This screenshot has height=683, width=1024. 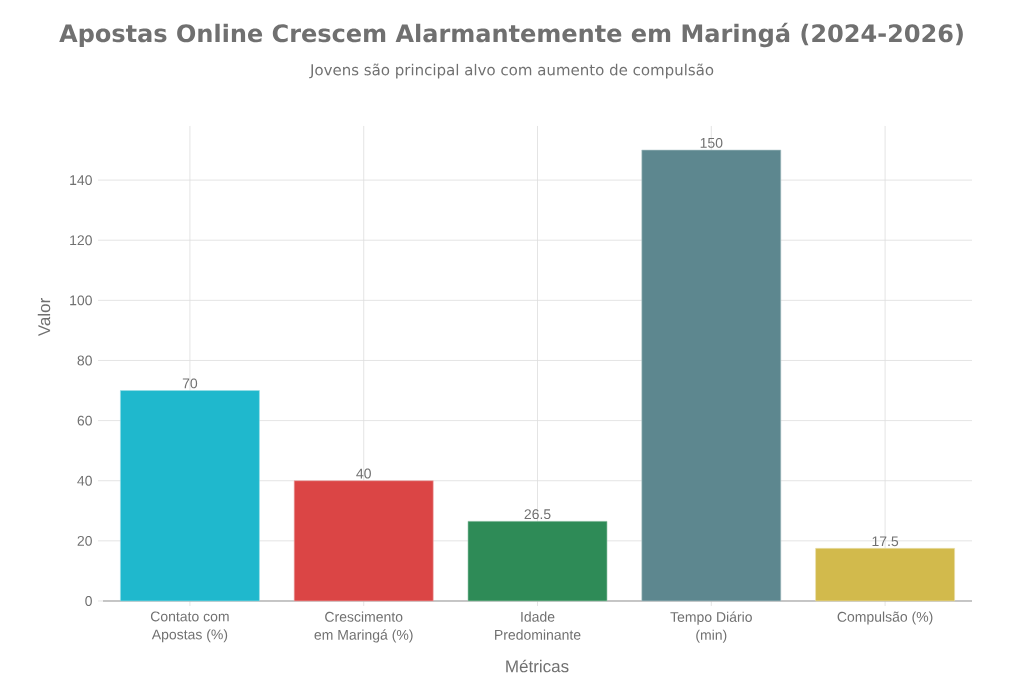 I want to click on data-label: 26.5, so click(x=537, y=514).